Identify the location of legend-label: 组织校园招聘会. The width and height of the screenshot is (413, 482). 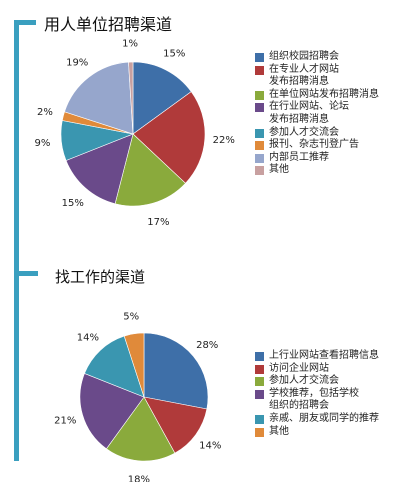
(304, 56).